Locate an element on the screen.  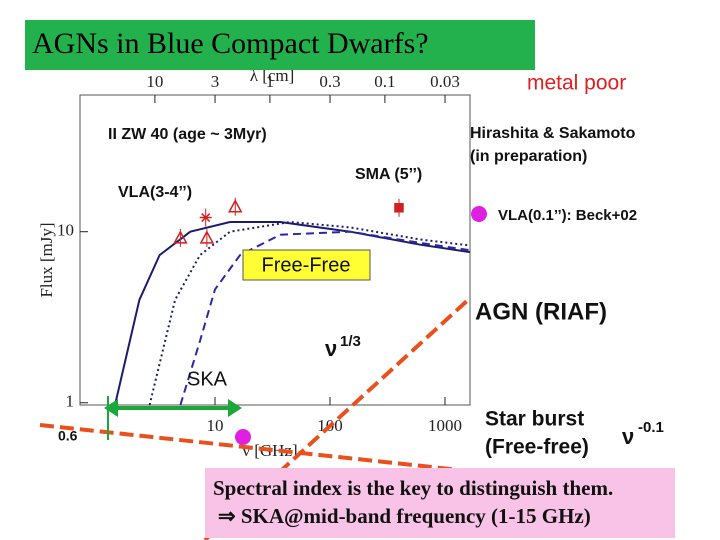
x2-tick-label: 0.3 is located at coordinates (329, 81).